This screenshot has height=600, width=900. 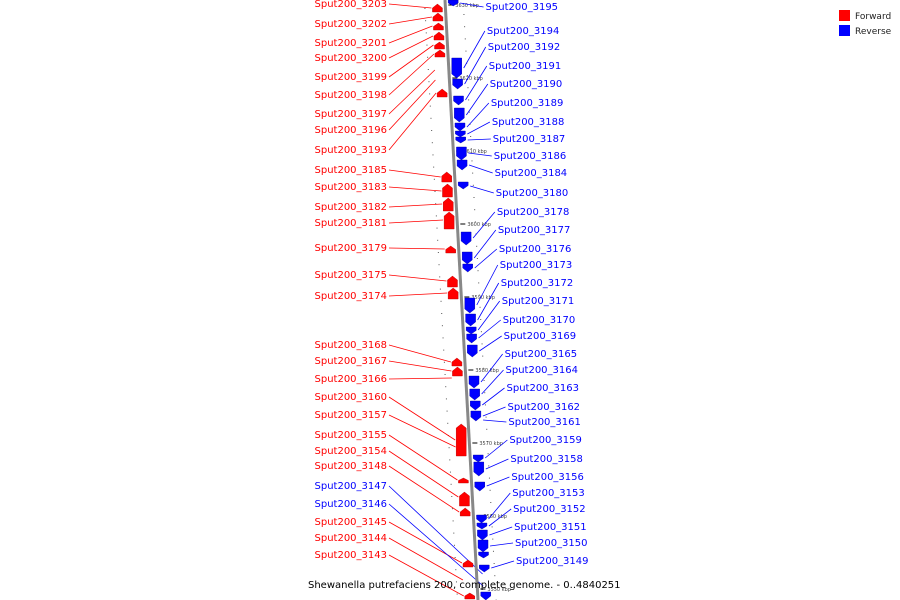 I want to click on legend-reverse-label: Reverse, so click(x=873, y=32).